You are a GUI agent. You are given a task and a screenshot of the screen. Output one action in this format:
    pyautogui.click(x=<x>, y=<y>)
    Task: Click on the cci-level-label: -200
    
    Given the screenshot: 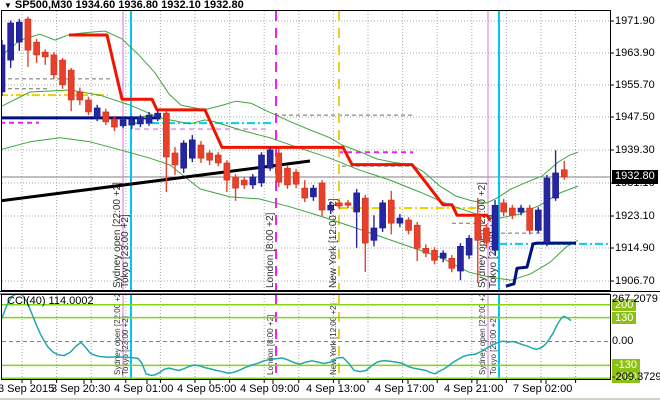 What is the action you would take?
    pyautogui.click(x=626, y=377)
    